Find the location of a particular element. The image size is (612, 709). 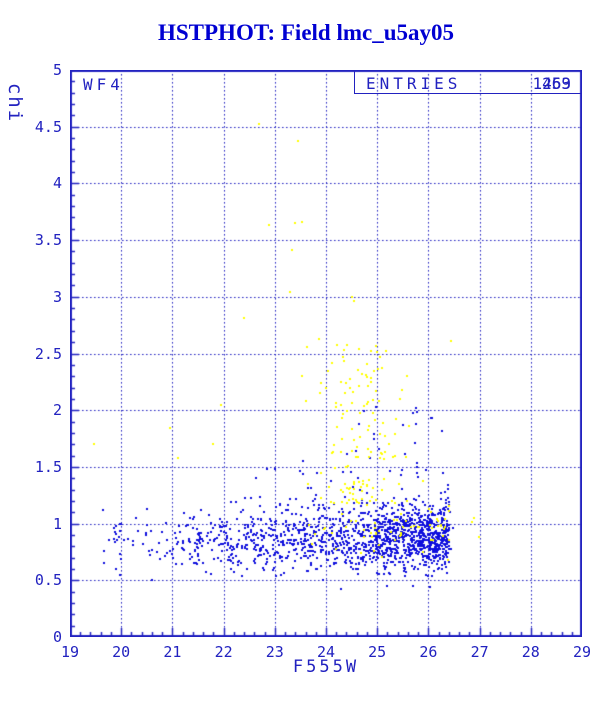

detector-annotation: WF4 is located at coordinates (103, 84).